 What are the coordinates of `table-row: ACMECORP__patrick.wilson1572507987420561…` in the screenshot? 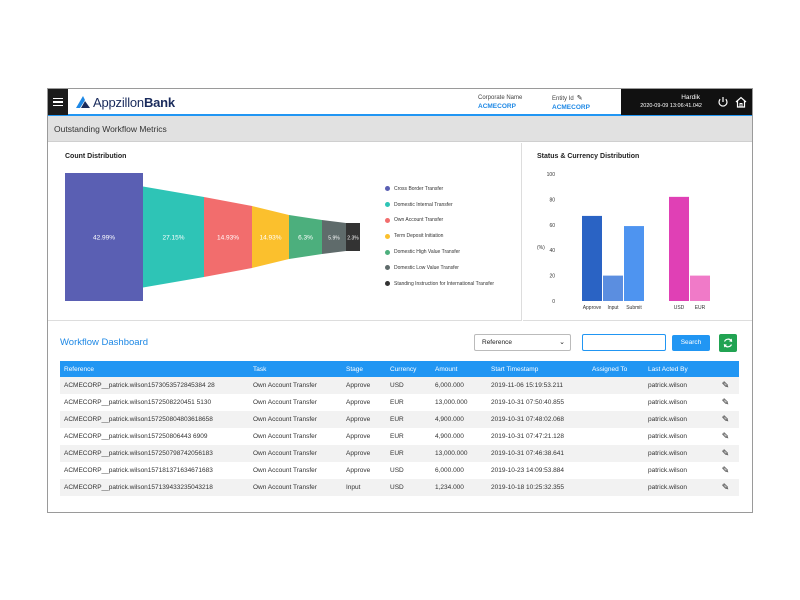 It's located at (399, 453).